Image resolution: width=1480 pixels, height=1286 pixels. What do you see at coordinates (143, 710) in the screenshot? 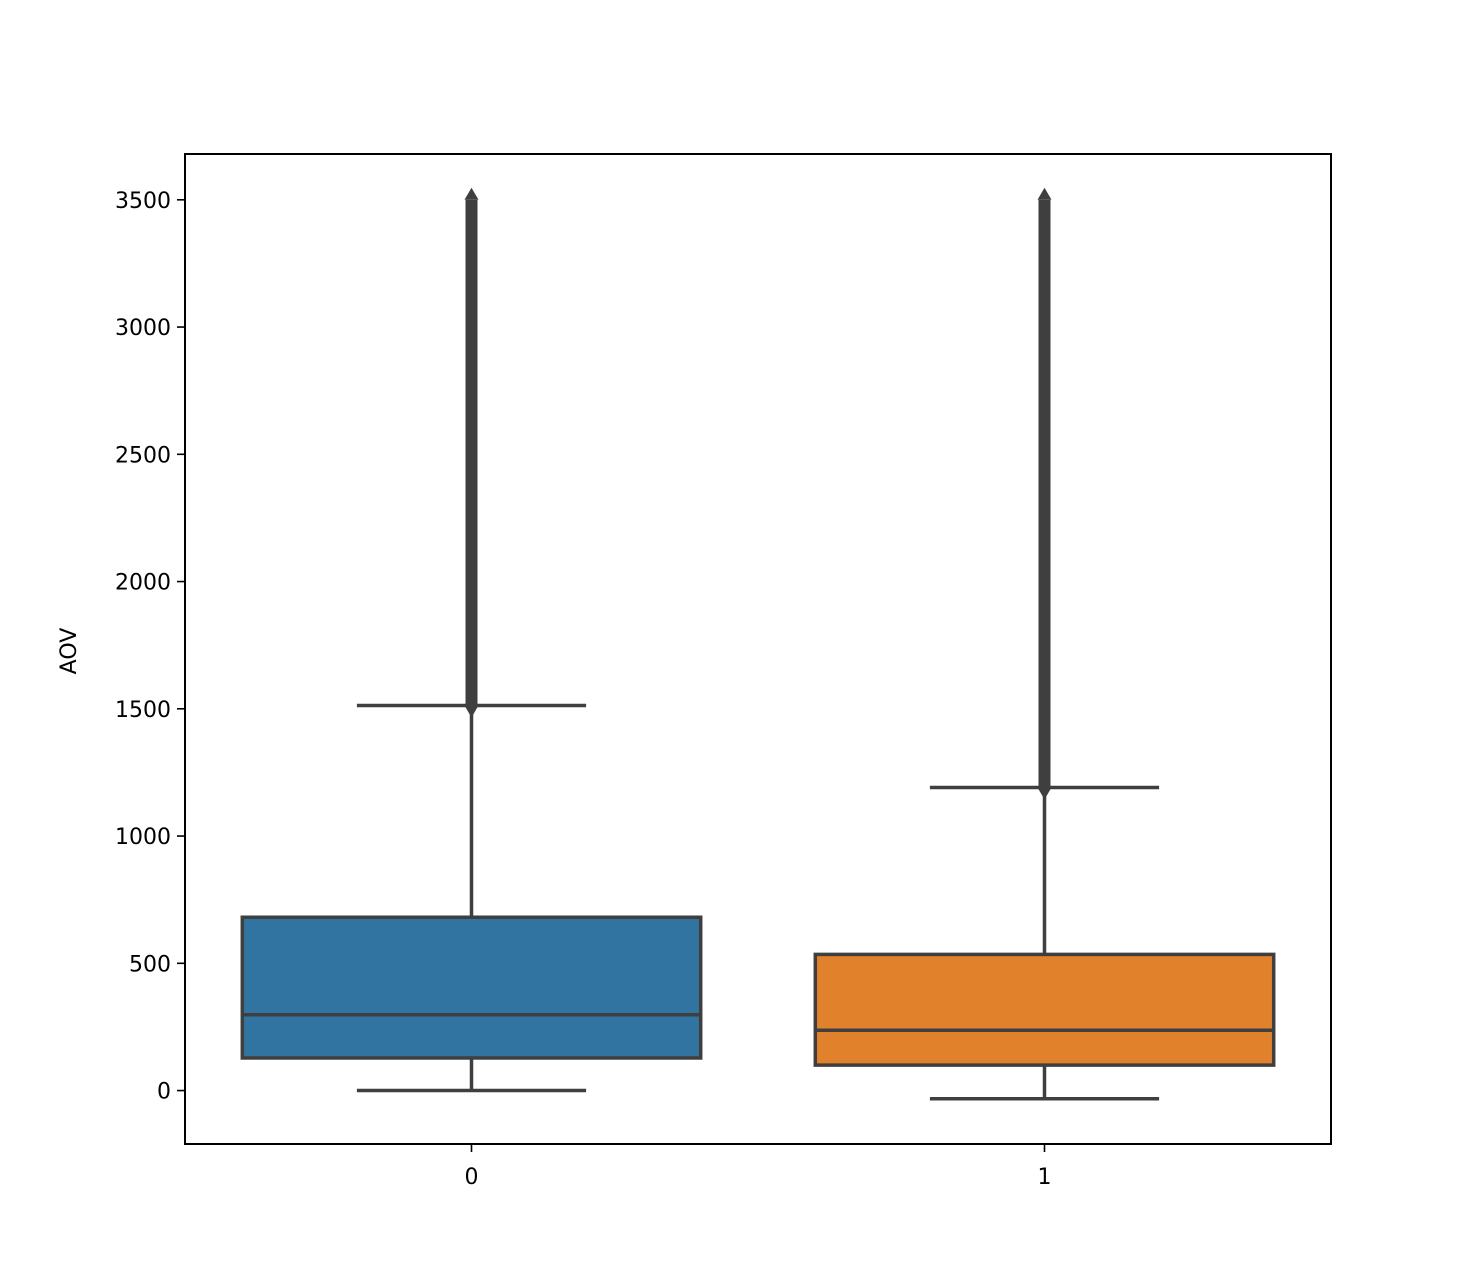
I see `y-tick-label: 1500` at bounding box center [143, 710].